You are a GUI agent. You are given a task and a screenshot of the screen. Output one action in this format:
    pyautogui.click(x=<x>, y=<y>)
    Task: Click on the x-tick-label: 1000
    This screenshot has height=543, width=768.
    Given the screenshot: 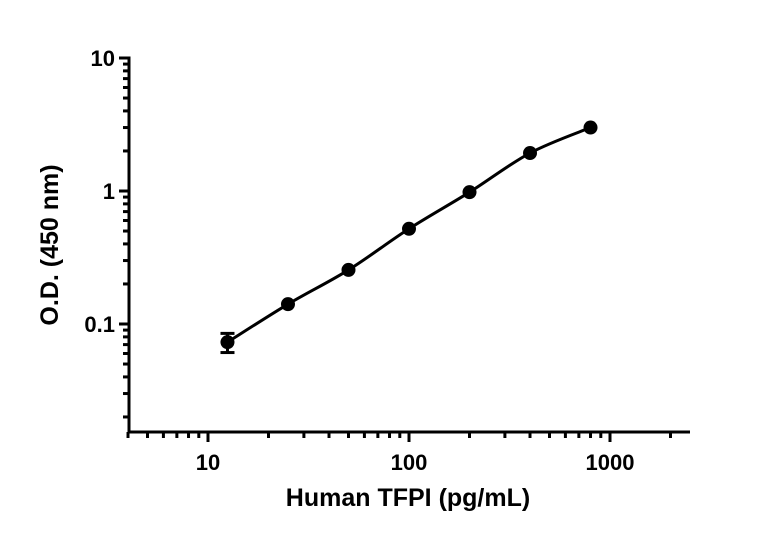 What is the action you would take?
    pyautogui.click(x=610, y=462)
    